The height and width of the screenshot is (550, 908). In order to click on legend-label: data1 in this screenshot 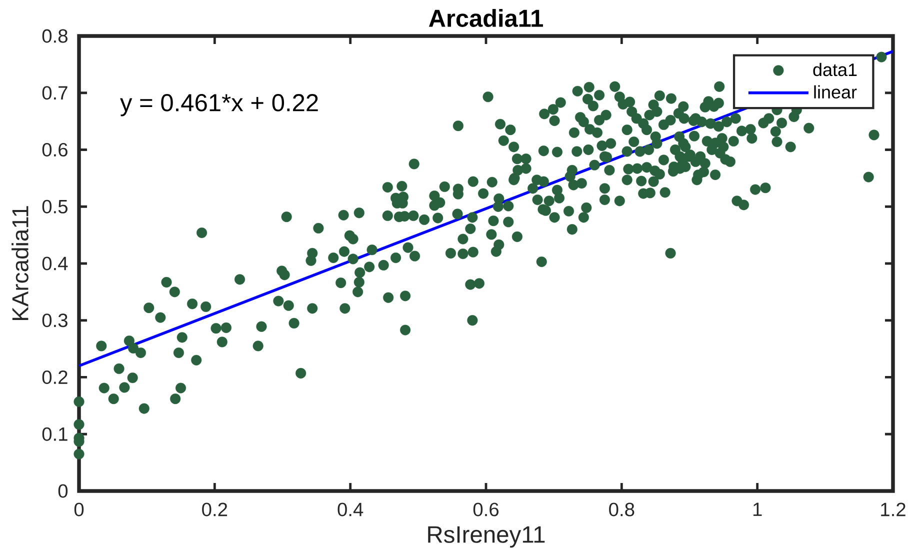, I will do `click(835, 69)`.